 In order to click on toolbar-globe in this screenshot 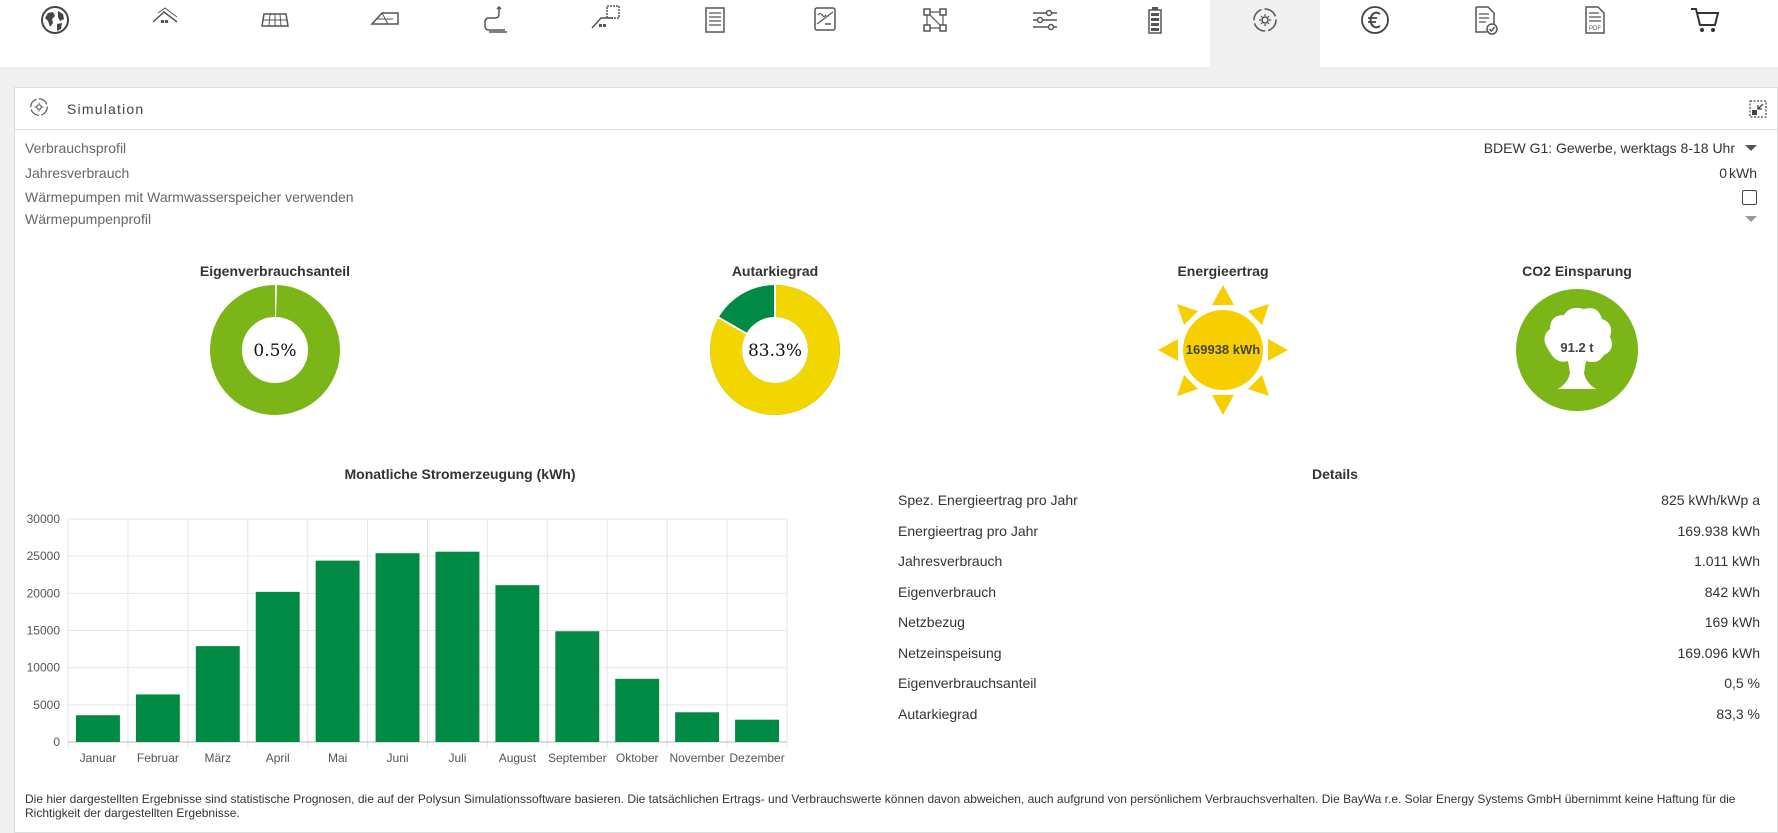, I will do `click(55, 33)`.